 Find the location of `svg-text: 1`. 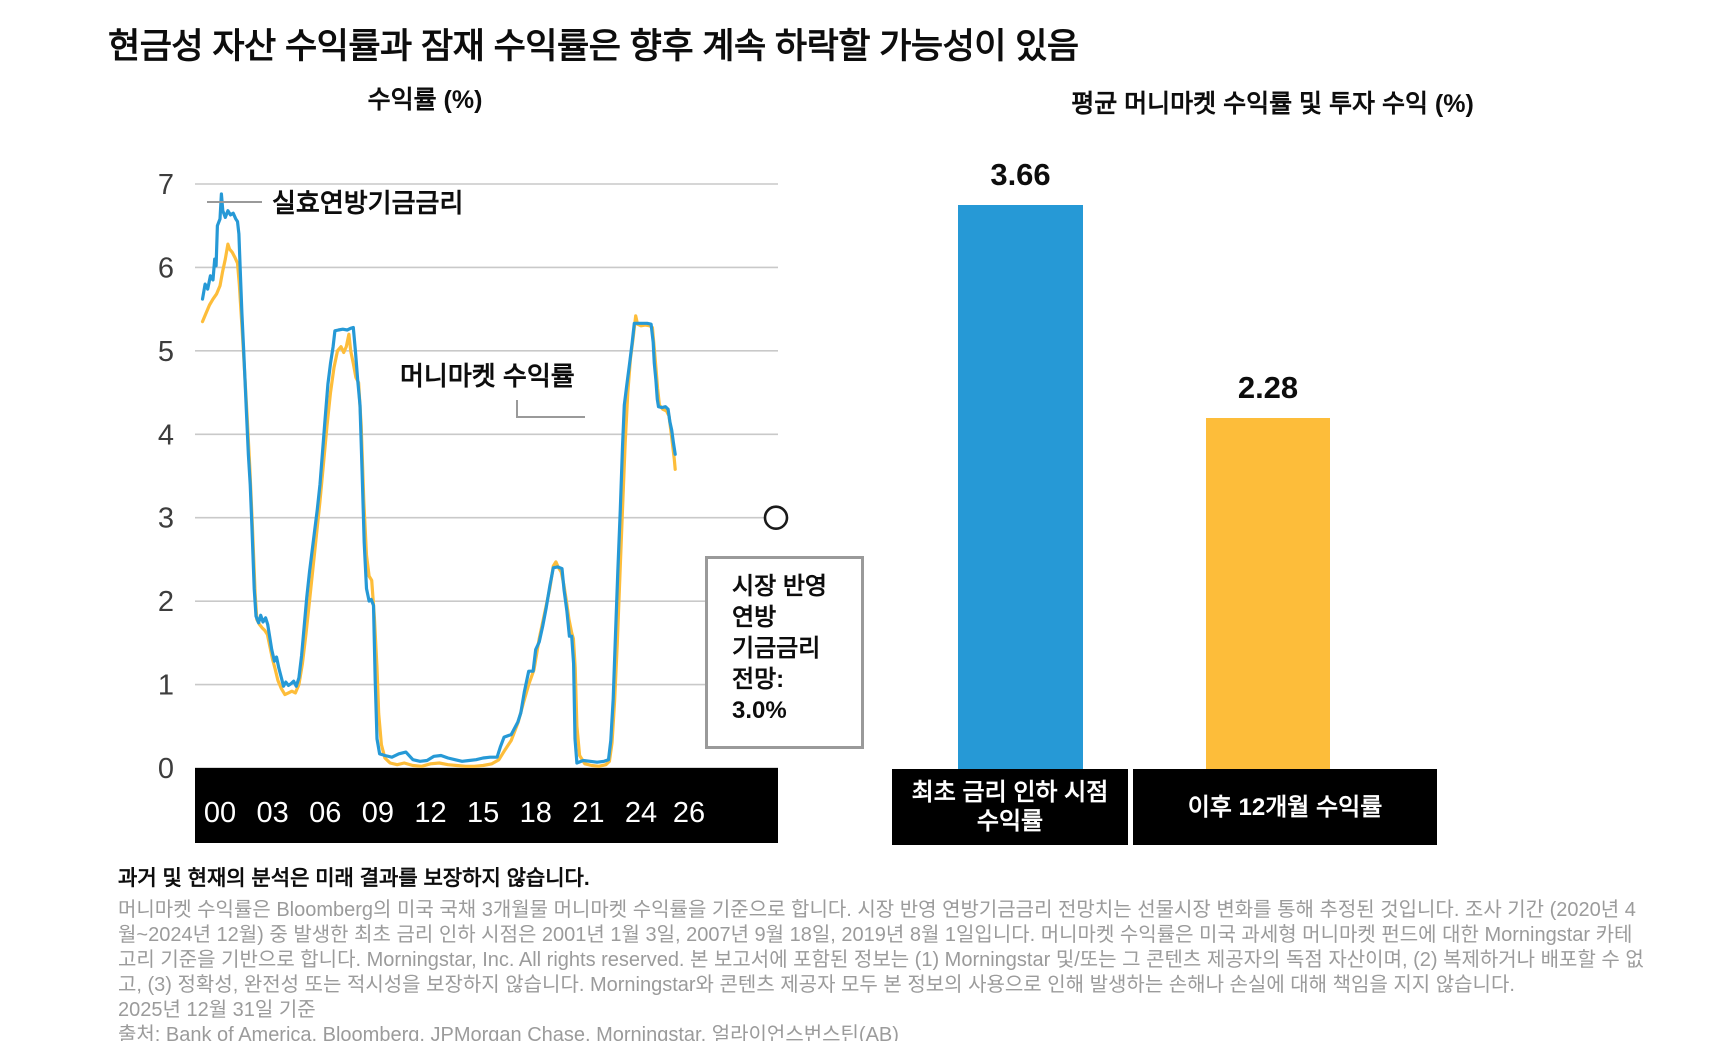

svg-text: 1 is located at coordinates (166, 686).